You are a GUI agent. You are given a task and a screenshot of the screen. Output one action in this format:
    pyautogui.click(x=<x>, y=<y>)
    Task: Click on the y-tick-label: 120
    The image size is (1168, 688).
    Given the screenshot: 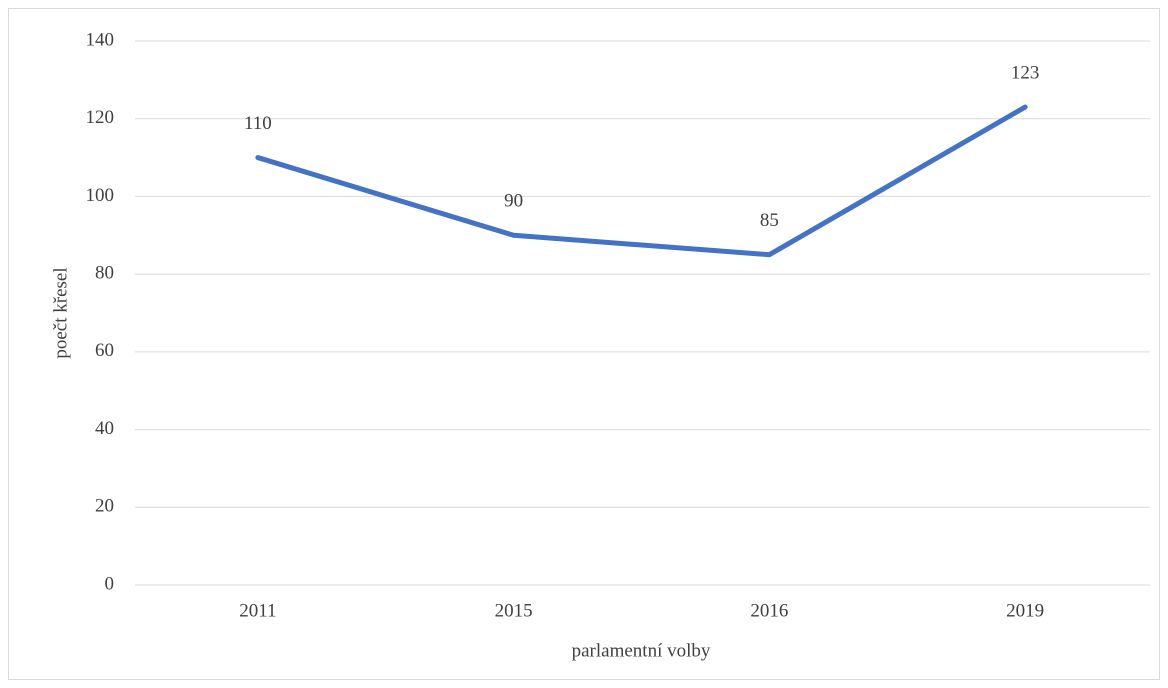 What is the action you would take?
    pyautogui.click(x=100, y=117)
    